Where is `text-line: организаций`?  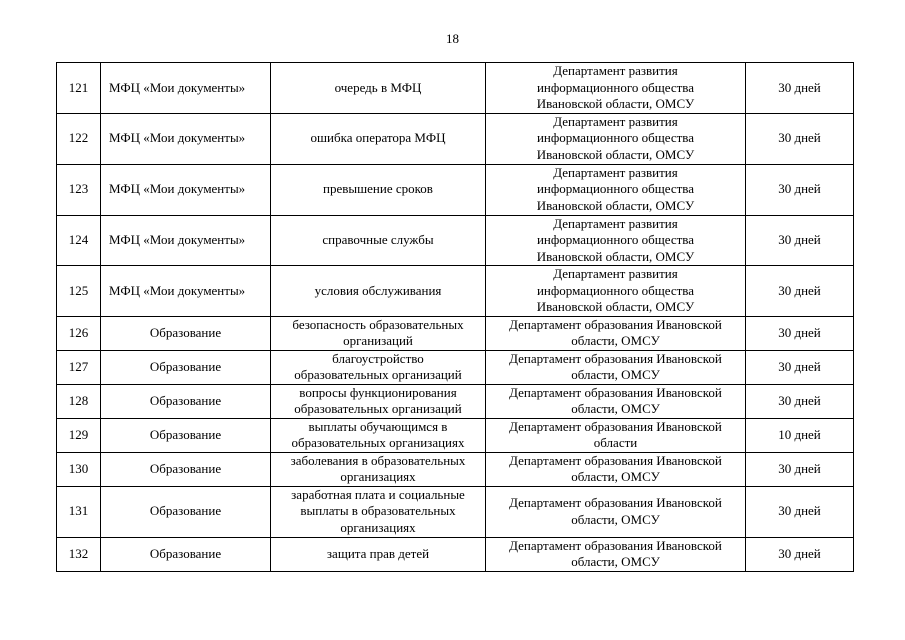 text-line: организаций is located at coordinates (378, 340).